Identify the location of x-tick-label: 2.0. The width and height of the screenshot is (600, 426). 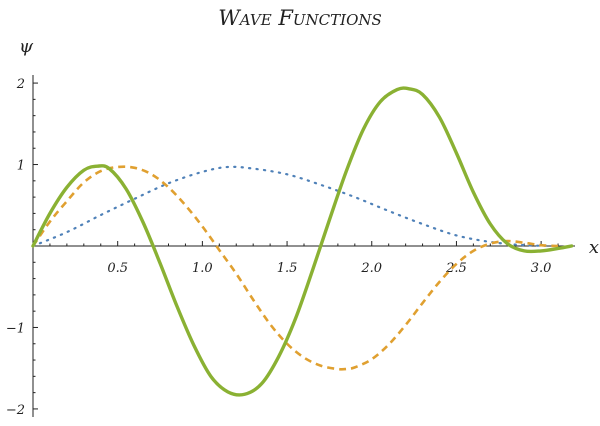
(371, 268).